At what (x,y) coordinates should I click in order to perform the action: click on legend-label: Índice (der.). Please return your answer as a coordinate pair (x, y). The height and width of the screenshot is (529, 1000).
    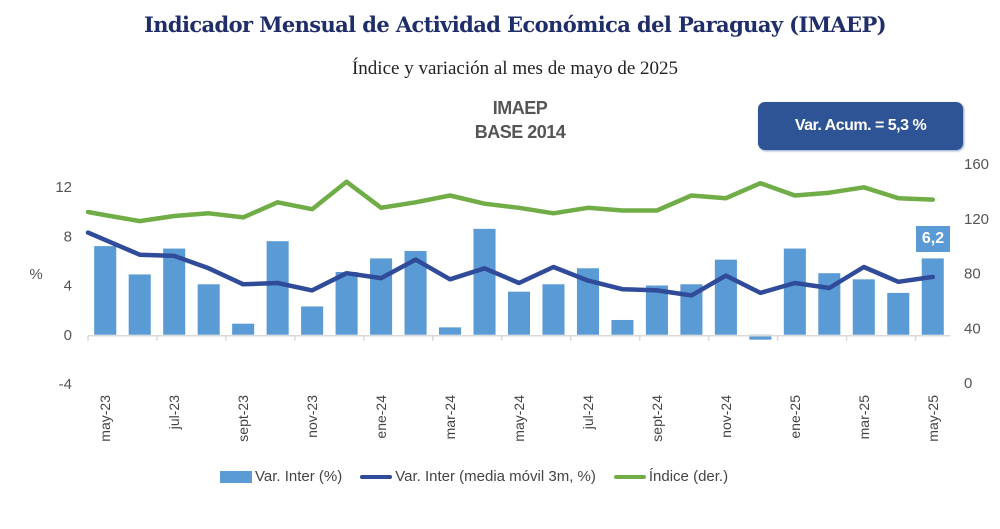
    Looking at the image, I should click on (688, 476).